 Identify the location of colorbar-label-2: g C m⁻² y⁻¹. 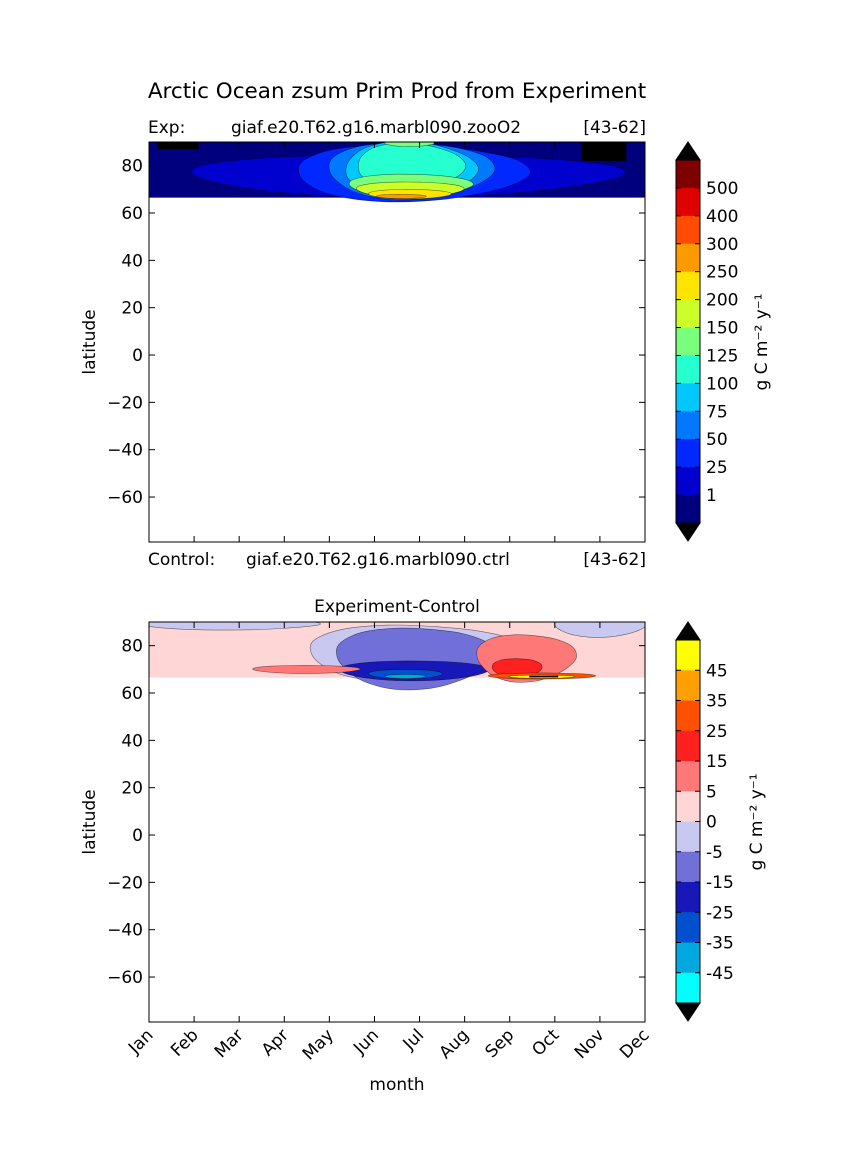
(757, 821).